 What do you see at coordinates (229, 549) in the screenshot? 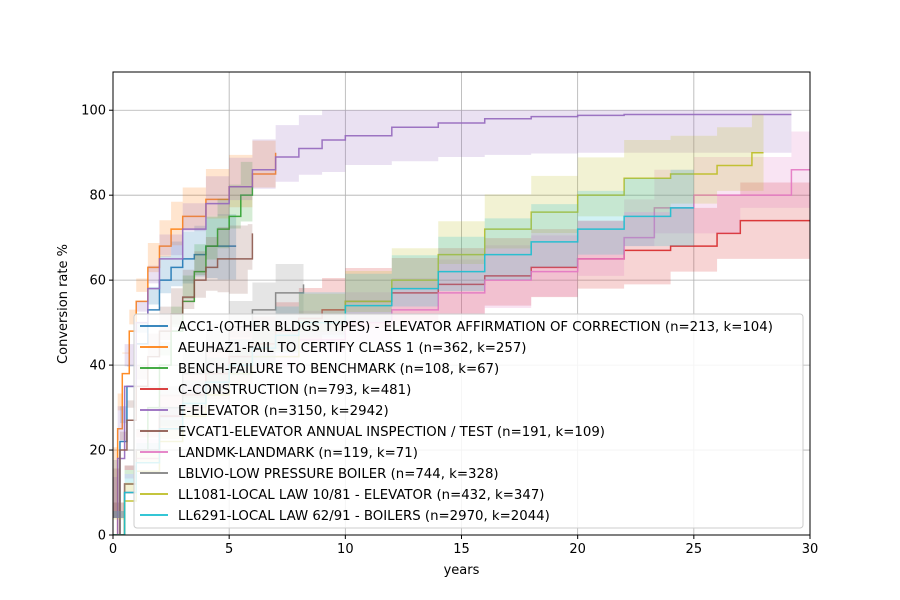
I see `x-tick-label: 5` at bounding box center [229, 549].